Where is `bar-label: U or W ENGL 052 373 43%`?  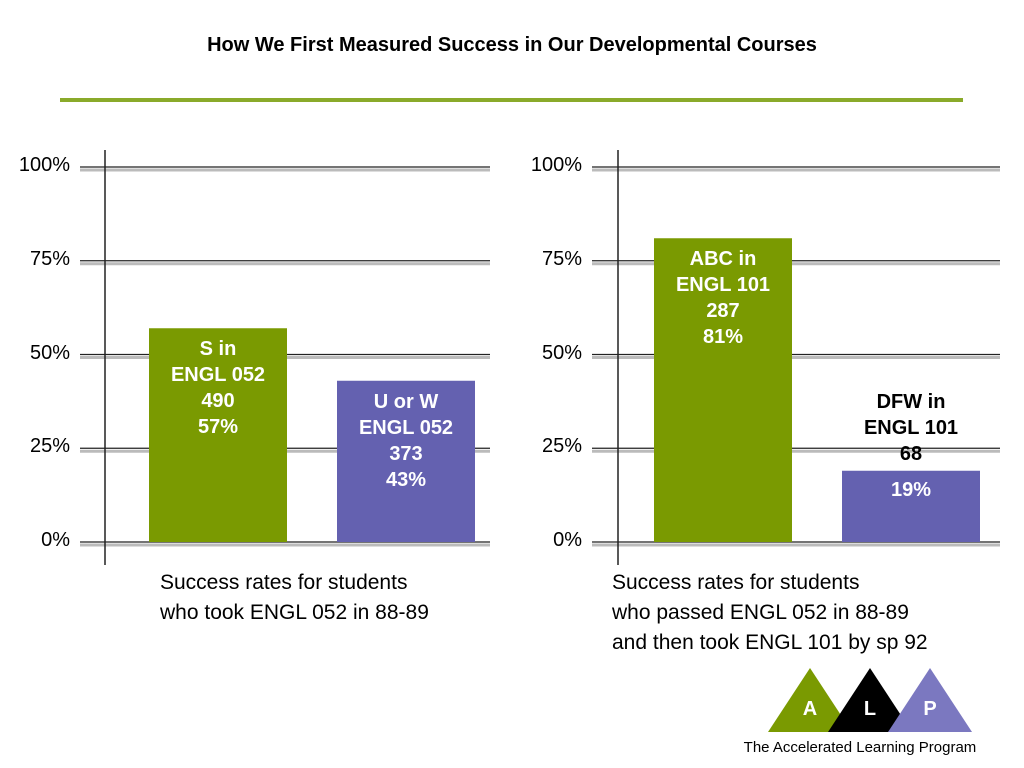
bar-label: U or W ENGL 052 373 43% is located at coordinates (406, 441).